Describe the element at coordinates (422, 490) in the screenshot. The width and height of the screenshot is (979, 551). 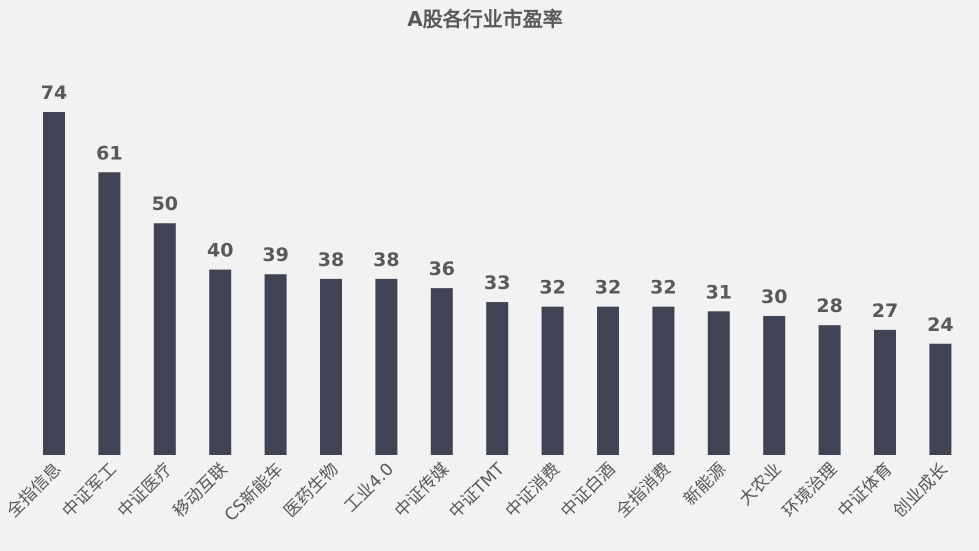
I see `category-label-7: 中证传媒` at that location.